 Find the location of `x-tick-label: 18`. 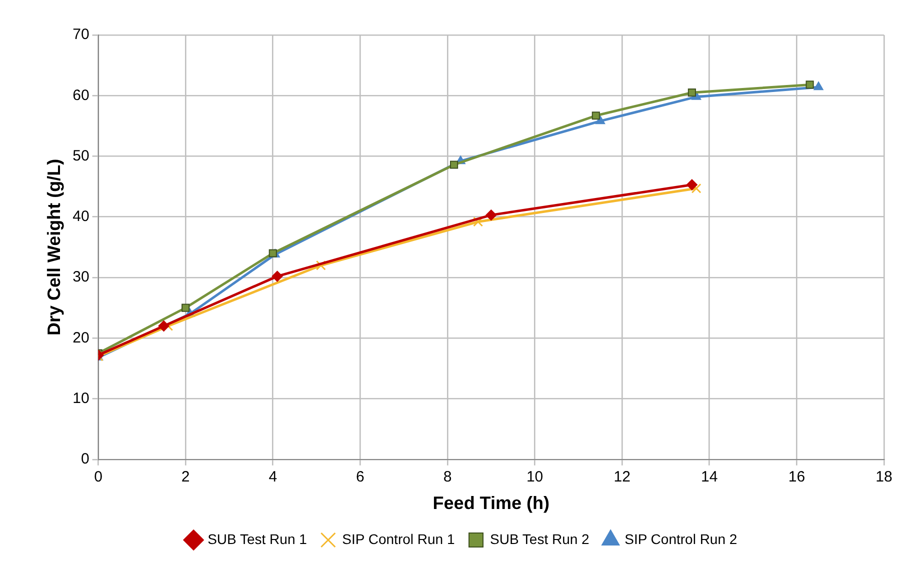

x-tick-label: 18 is located at coordinates (884, 477).